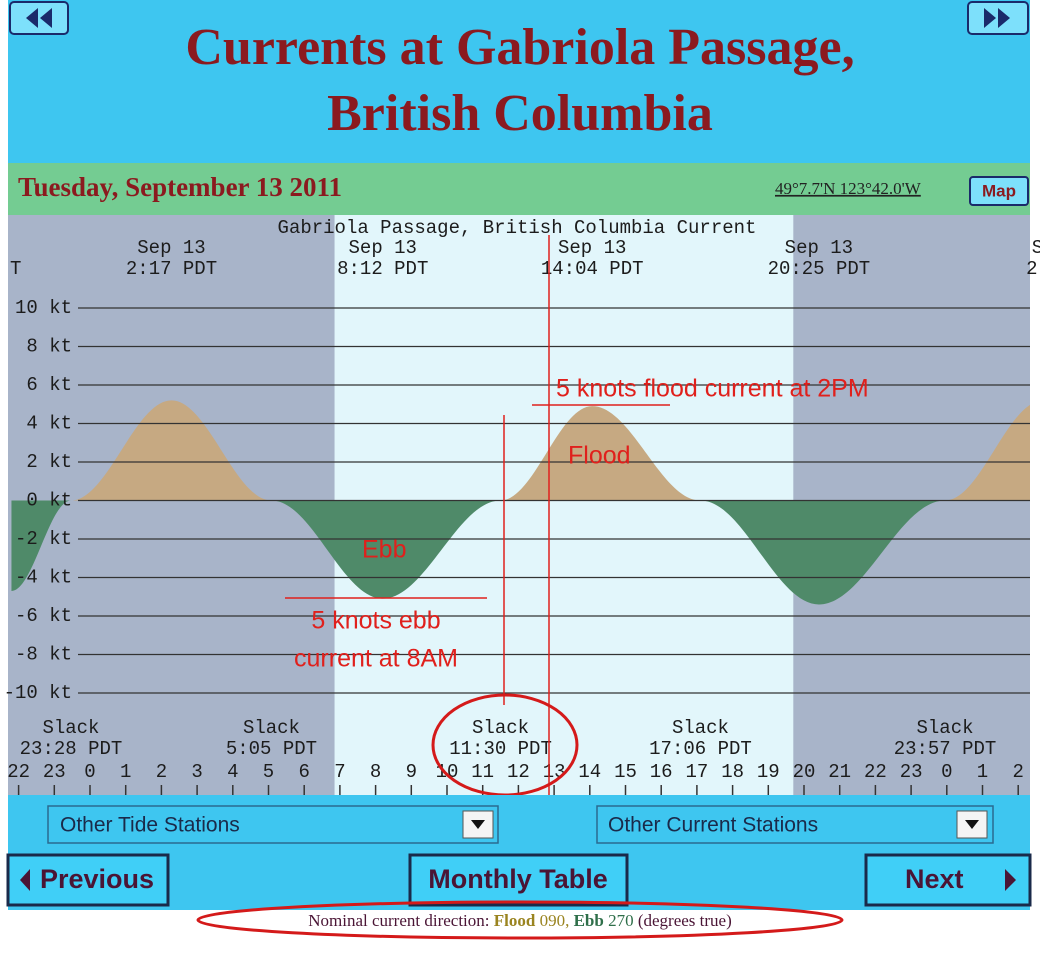  I want to click on previous-button: Previous, so click(88, 880).